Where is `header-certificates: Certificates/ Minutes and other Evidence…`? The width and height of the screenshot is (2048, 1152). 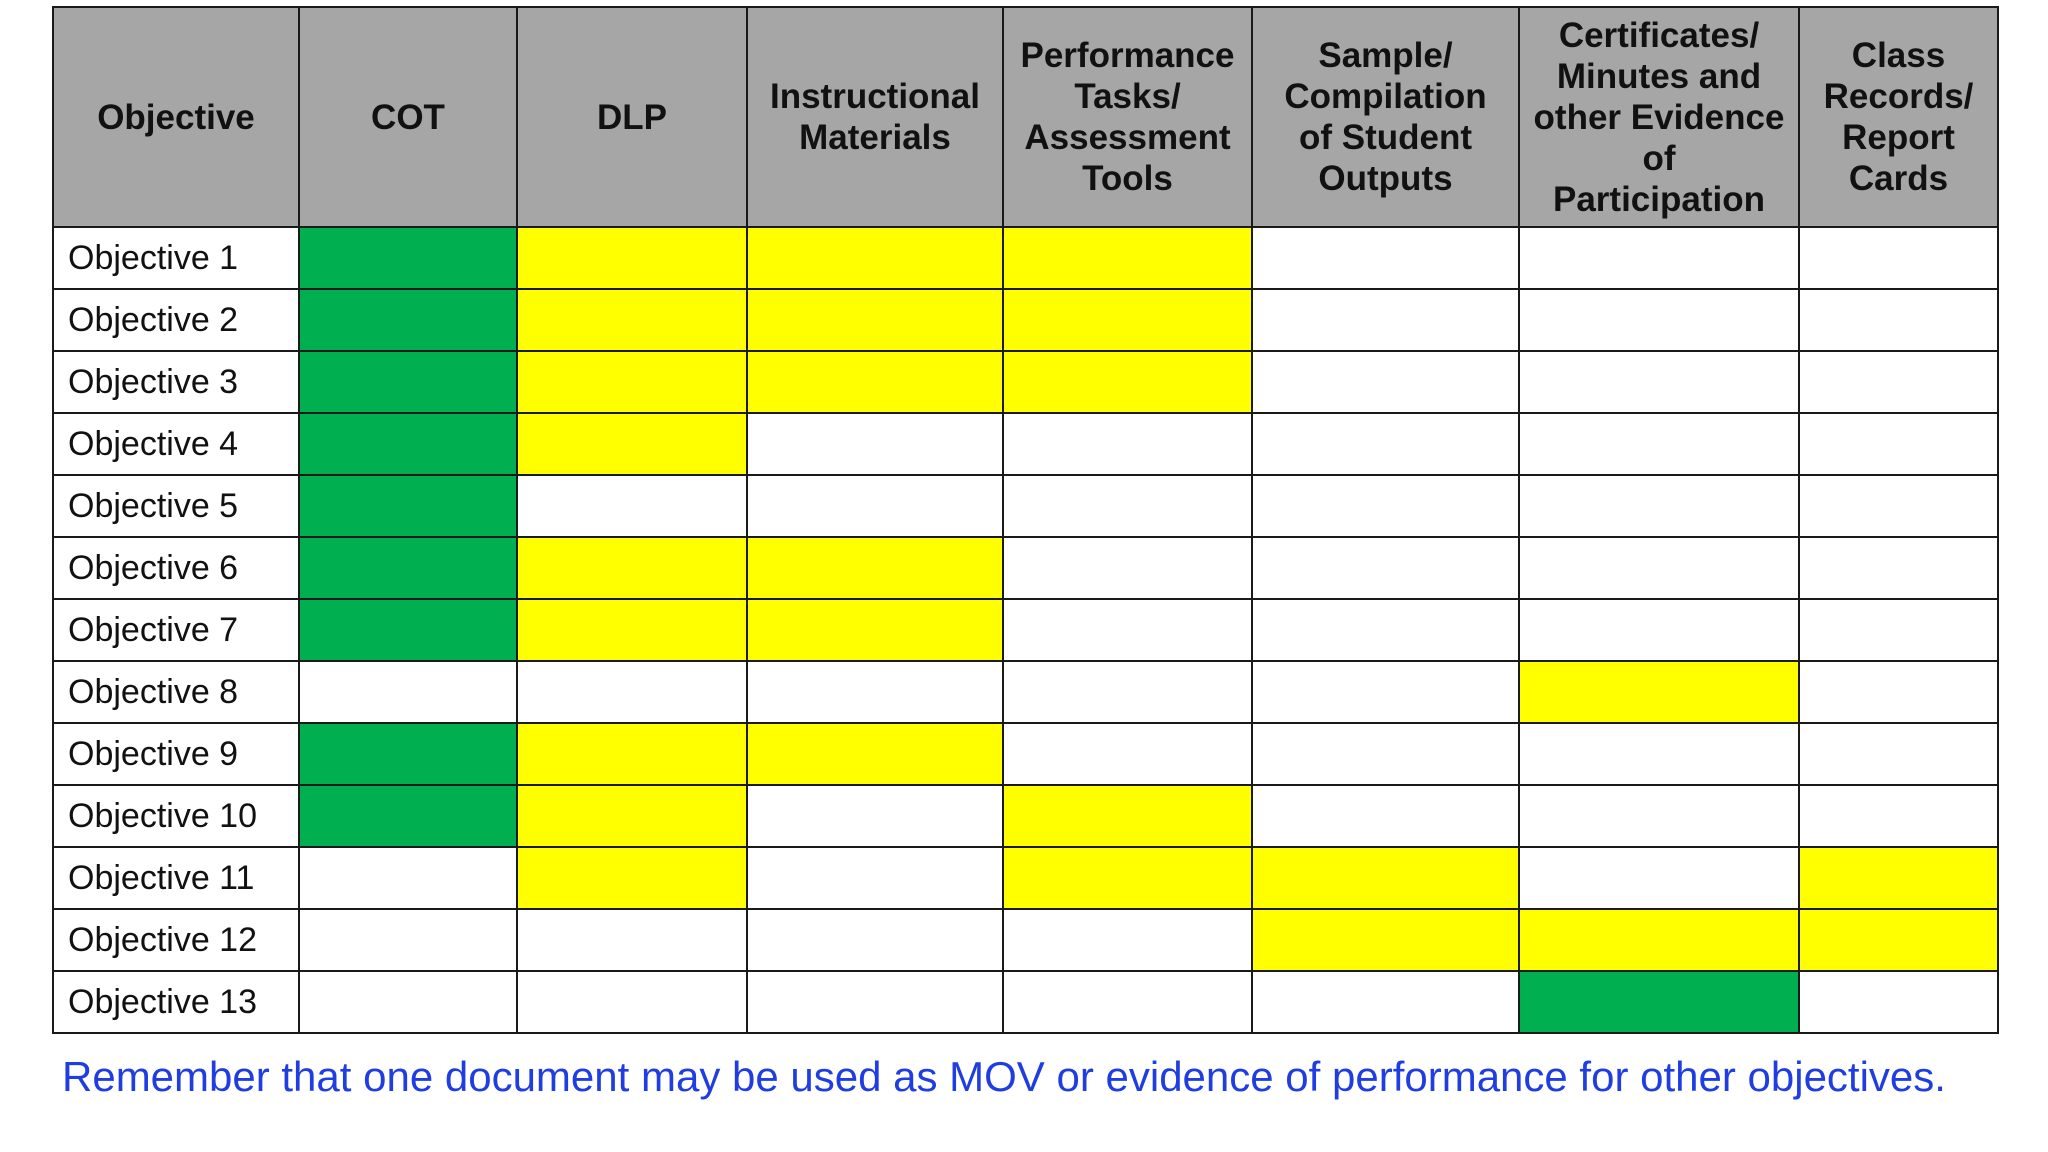 header-certificates: Certificates/ Minutes and other Evidence… is located at coordinates (1659, 117).